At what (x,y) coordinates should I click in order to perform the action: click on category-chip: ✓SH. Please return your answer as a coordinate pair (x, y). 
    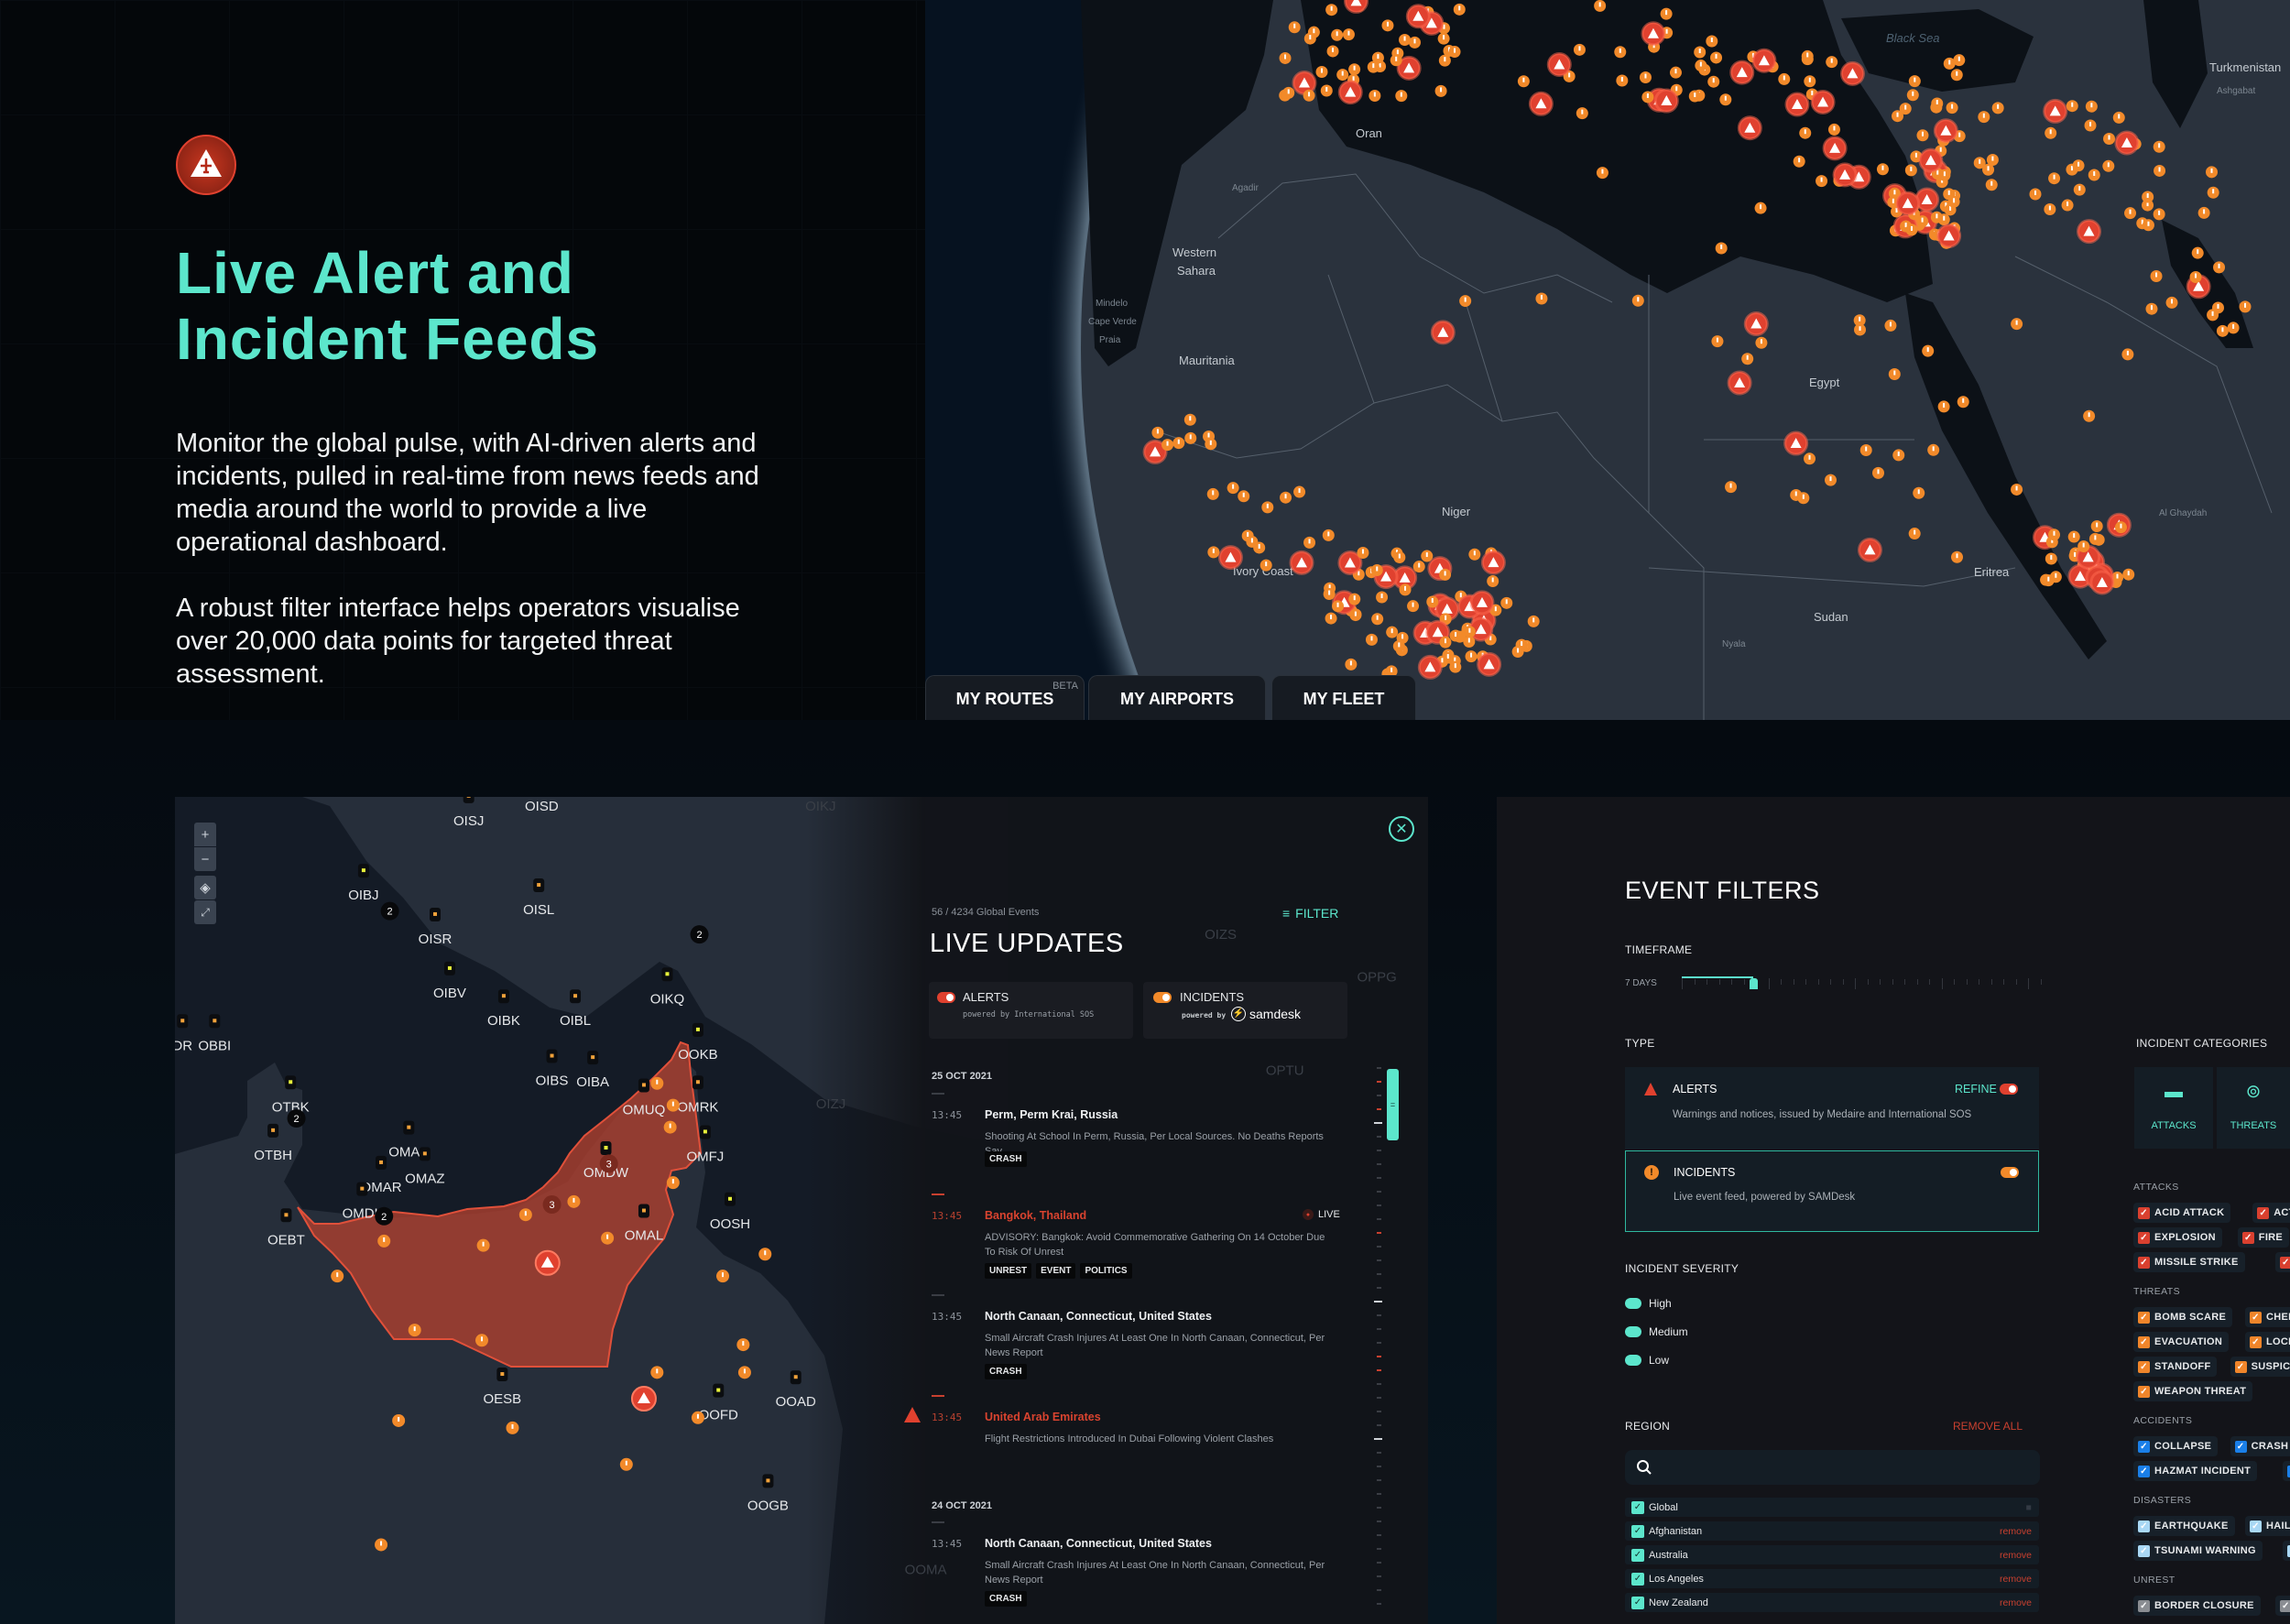
    Looking at the image, I should click on (2282, 1262).